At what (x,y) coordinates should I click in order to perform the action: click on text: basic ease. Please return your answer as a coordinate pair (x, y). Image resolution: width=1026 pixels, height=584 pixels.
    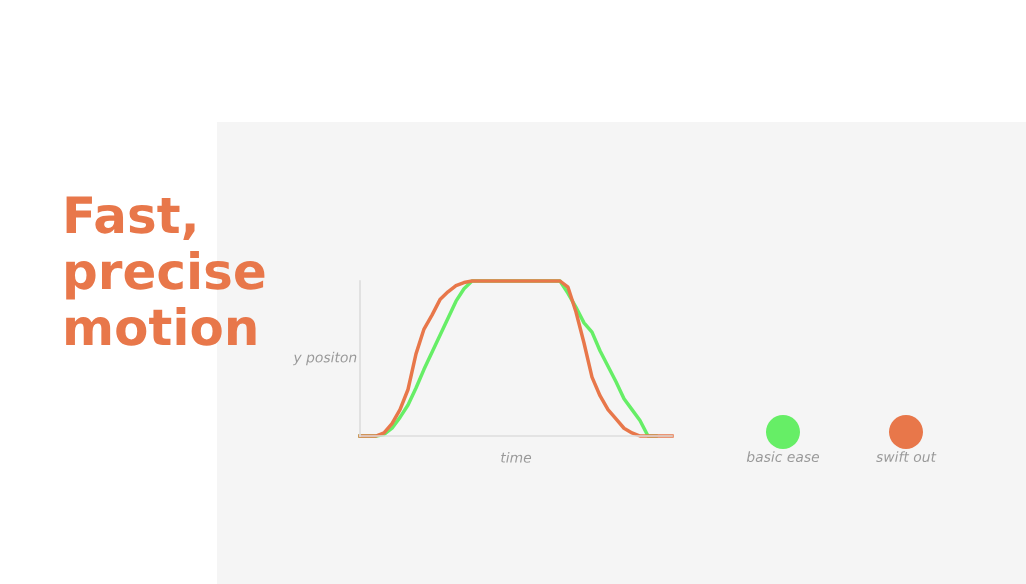
    Looking at the image, I should click on (783, 457).